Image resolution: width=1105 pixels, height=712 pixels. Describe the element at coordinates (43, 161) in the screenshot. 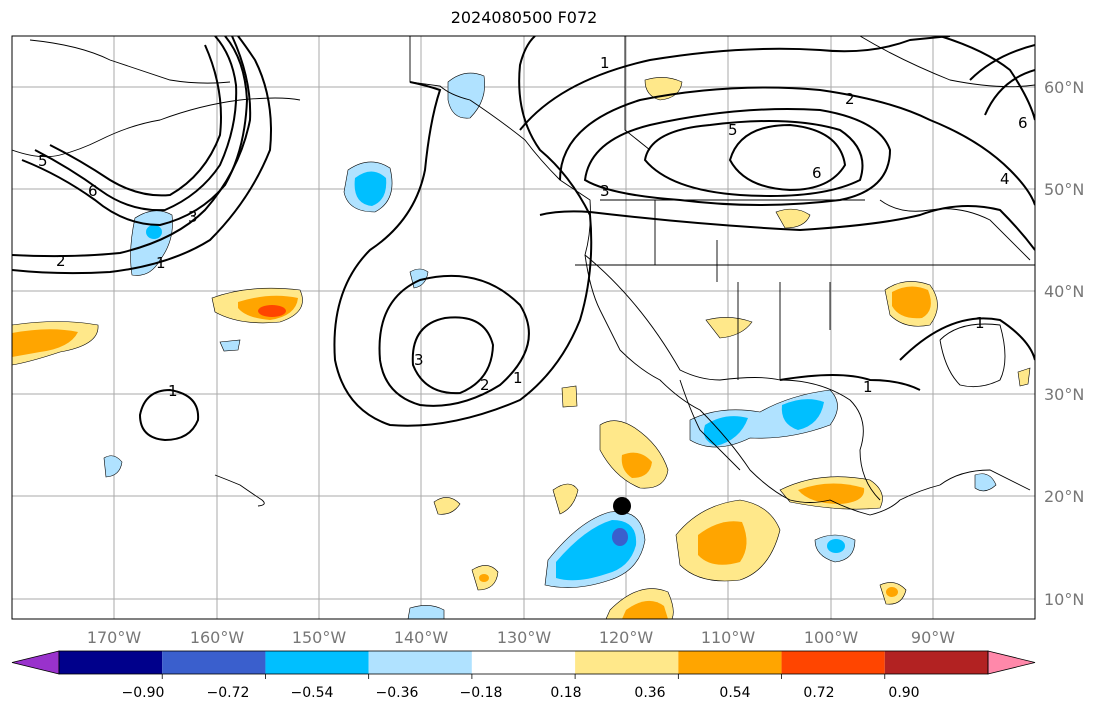

I see `contour-label-5b: 5` at that location.